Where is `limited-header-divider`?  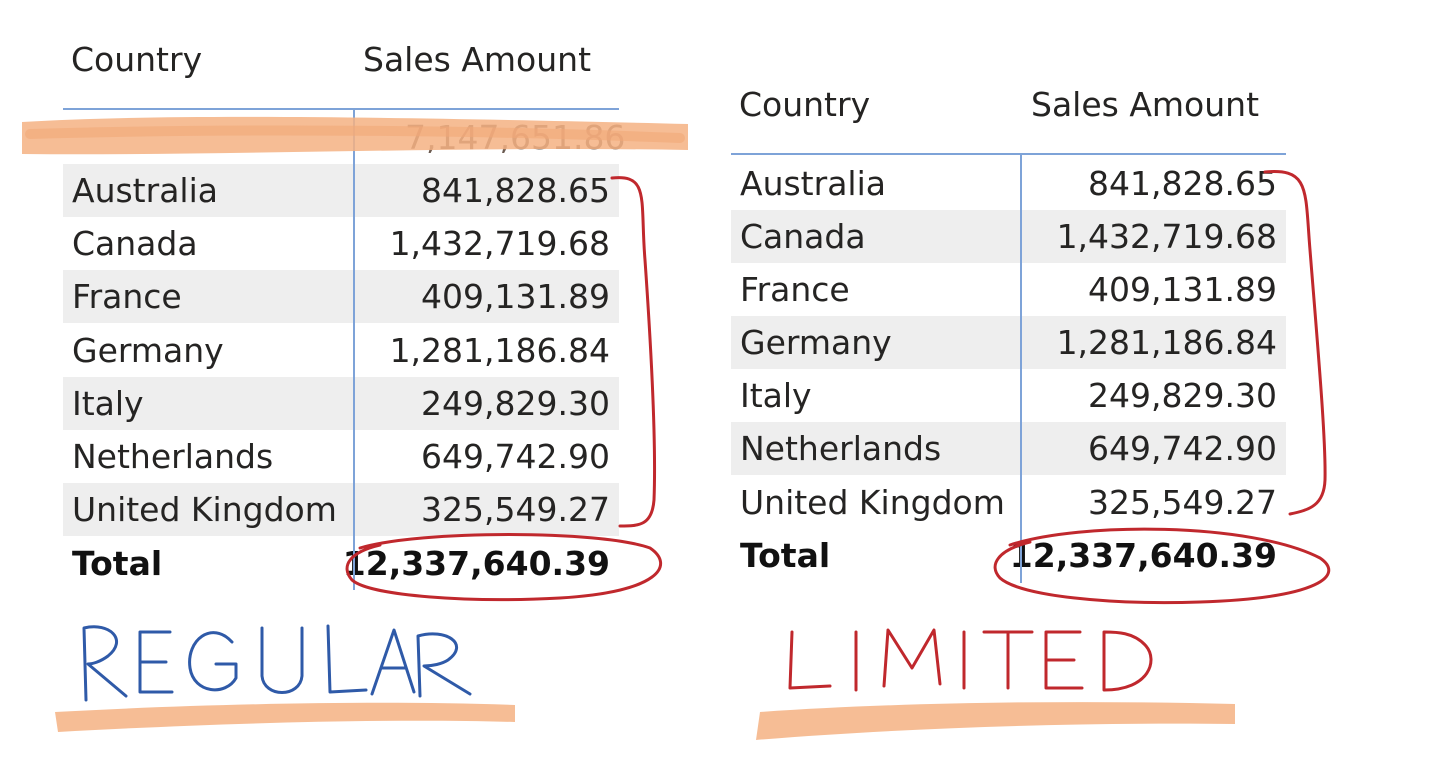
limited-header-divider is located at coordinates (1008, 154).